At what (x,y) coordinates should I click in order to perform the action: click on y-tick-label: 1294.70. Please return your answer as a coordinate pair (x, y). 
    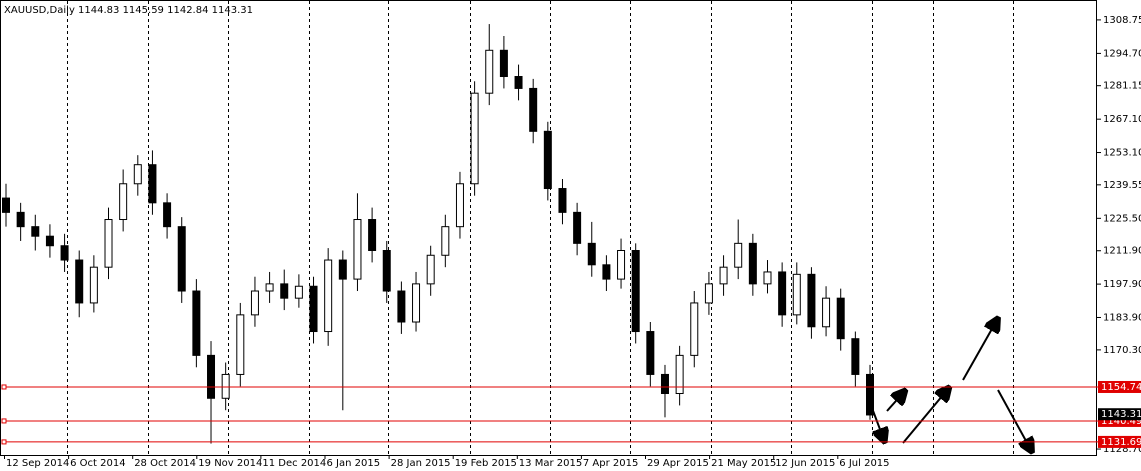
    Looking at the image, I should click on (1122, 53).